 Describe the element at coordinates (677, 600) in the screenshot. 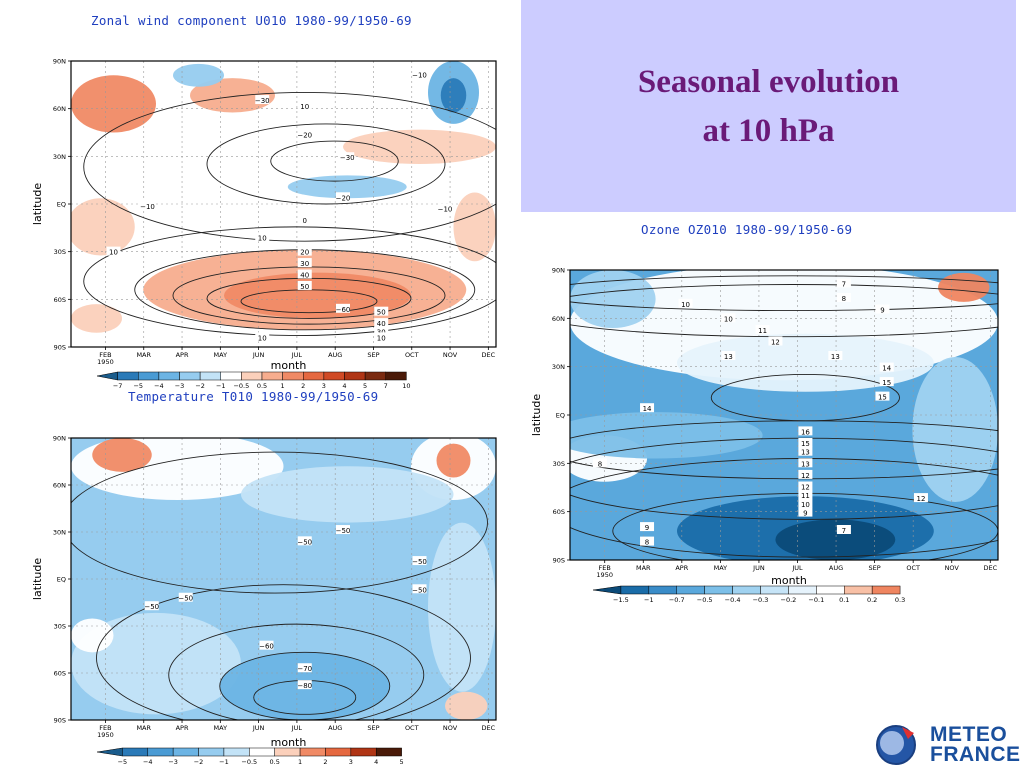

I see `colorbar-label: −0.7` at that location.